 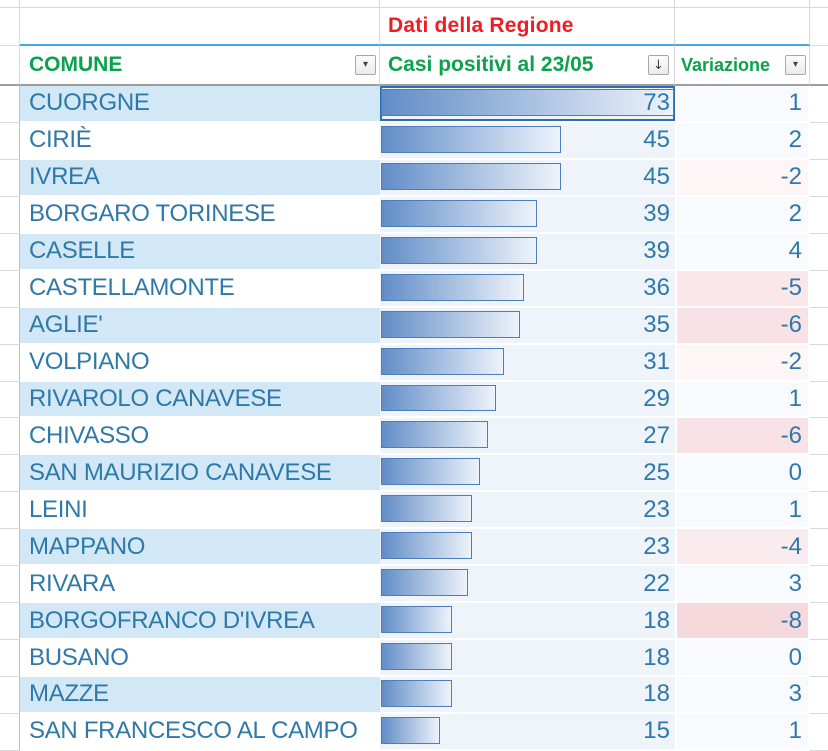 What do you see at coordinates (66, 325) in the screenshot?
I see `comune-name: AGLIE'` at bounding box center [66, 325].